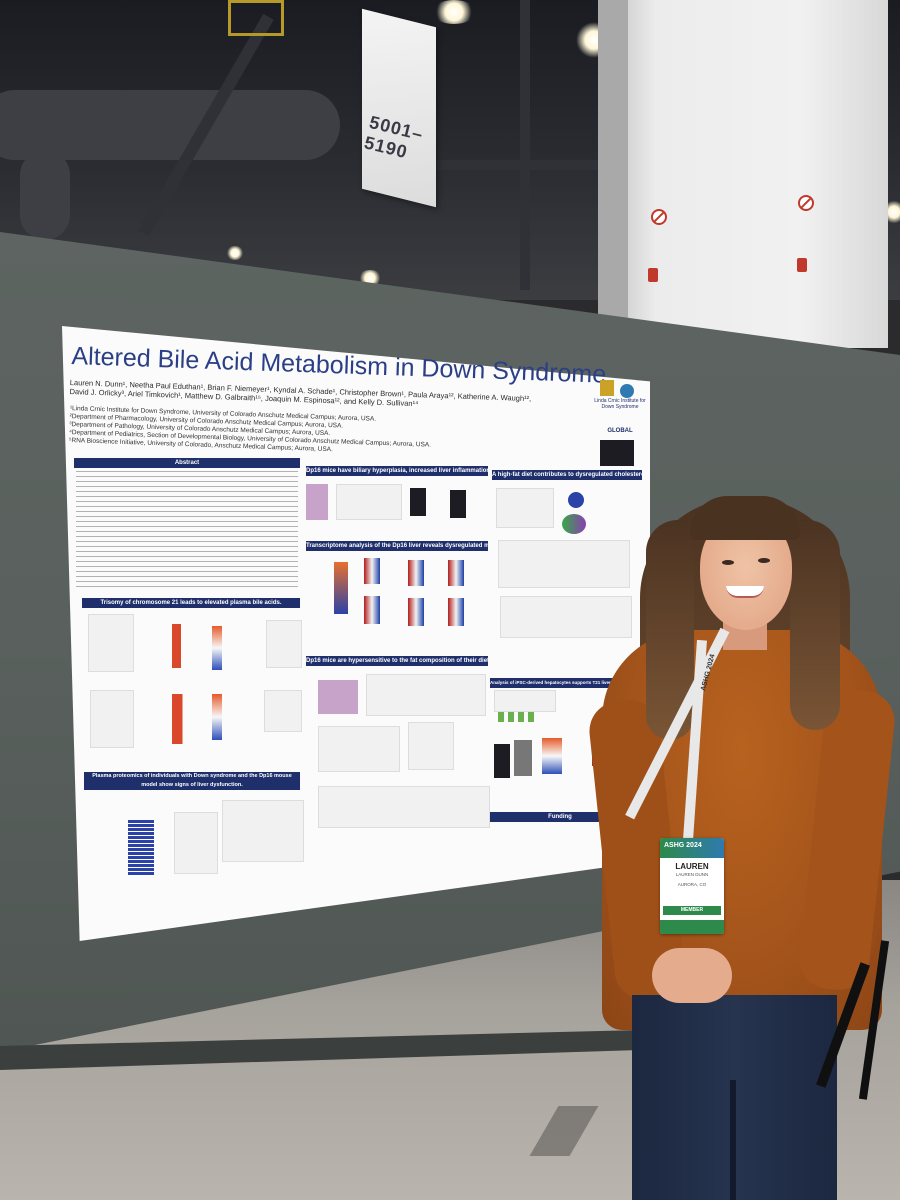 Image resolution: width=900 pixels, height=1200 pixels. Describe the element at coordinates (196, 843) in the screenshot. I see `figure-line-plot` at that location.